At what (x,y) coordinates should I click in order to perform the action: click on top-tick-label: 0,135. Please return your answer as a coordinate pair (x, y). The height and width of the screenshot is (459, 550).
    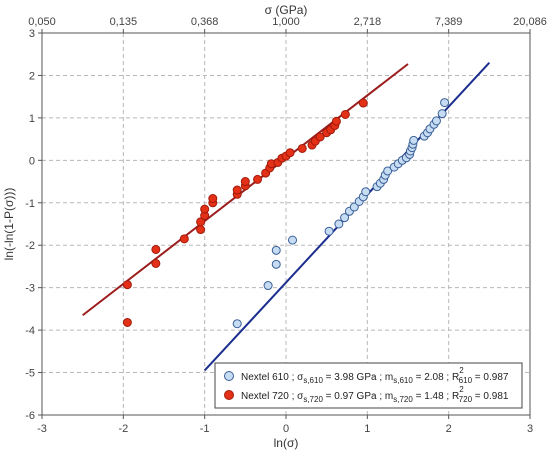
    Looking at the image, I should click on (124, 22).